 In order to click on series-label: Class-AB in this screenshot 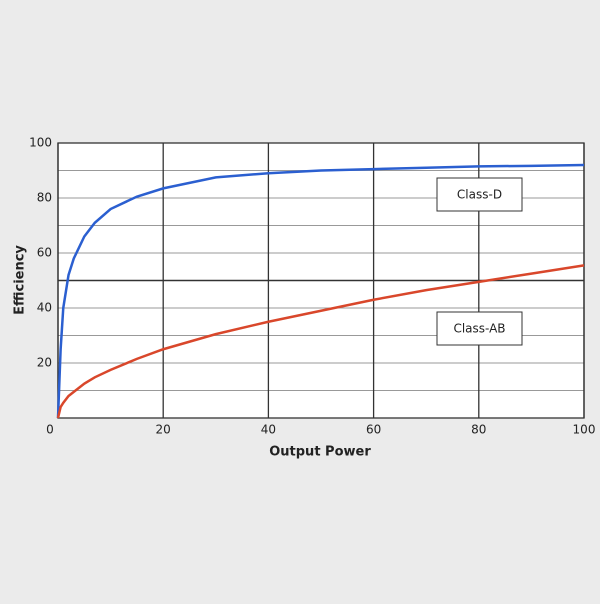, I will do `click(479, 329)`.